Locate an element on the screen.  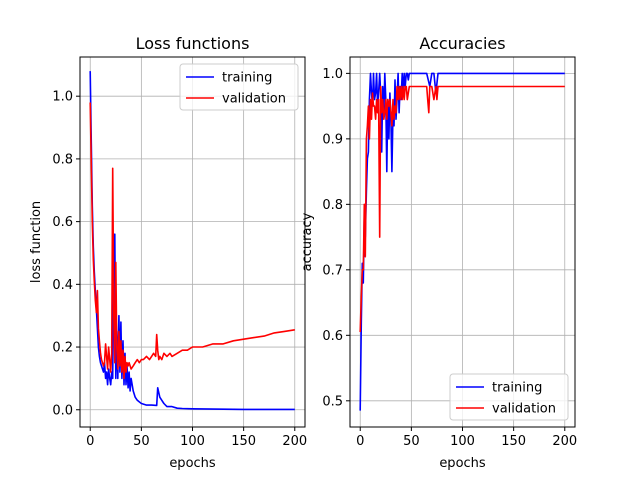
y-tick-label: 0.7 is located at coordinates (332, 270).